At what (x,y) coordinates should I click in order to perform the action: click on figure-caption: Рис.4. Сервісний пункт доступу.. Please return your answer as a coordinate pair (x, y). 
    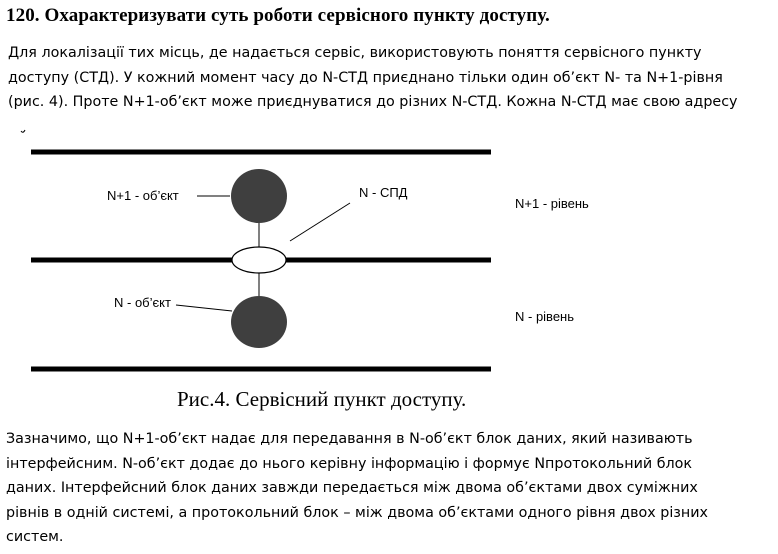
    Looking at the image, I should click on (321, 399).